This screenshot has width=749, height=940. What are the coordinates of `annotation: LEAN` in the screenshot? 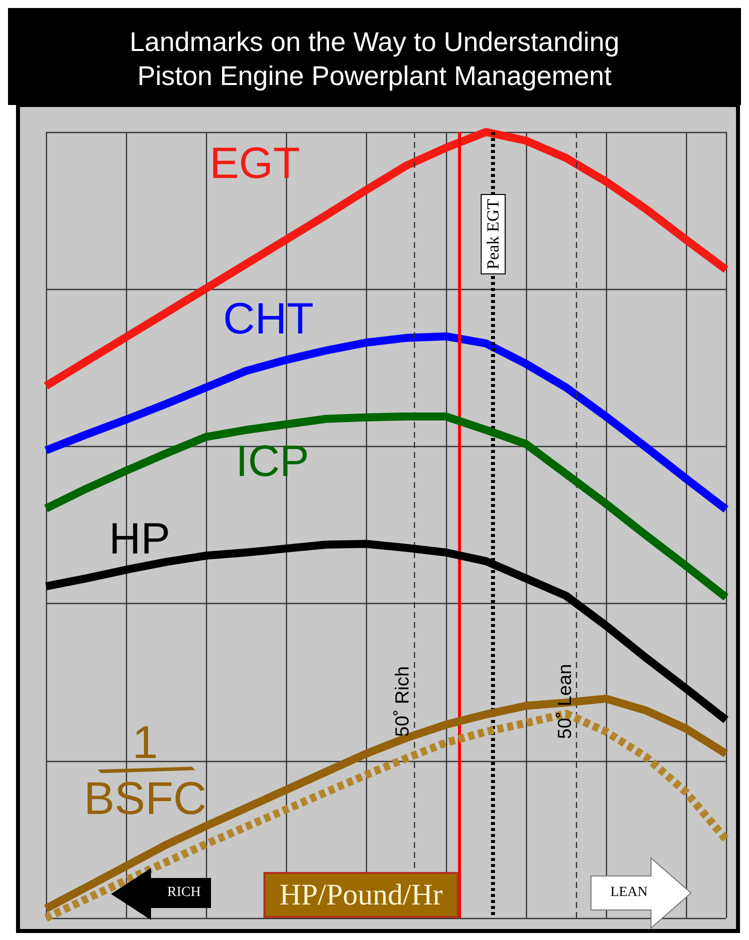 It's located at (629, 893).